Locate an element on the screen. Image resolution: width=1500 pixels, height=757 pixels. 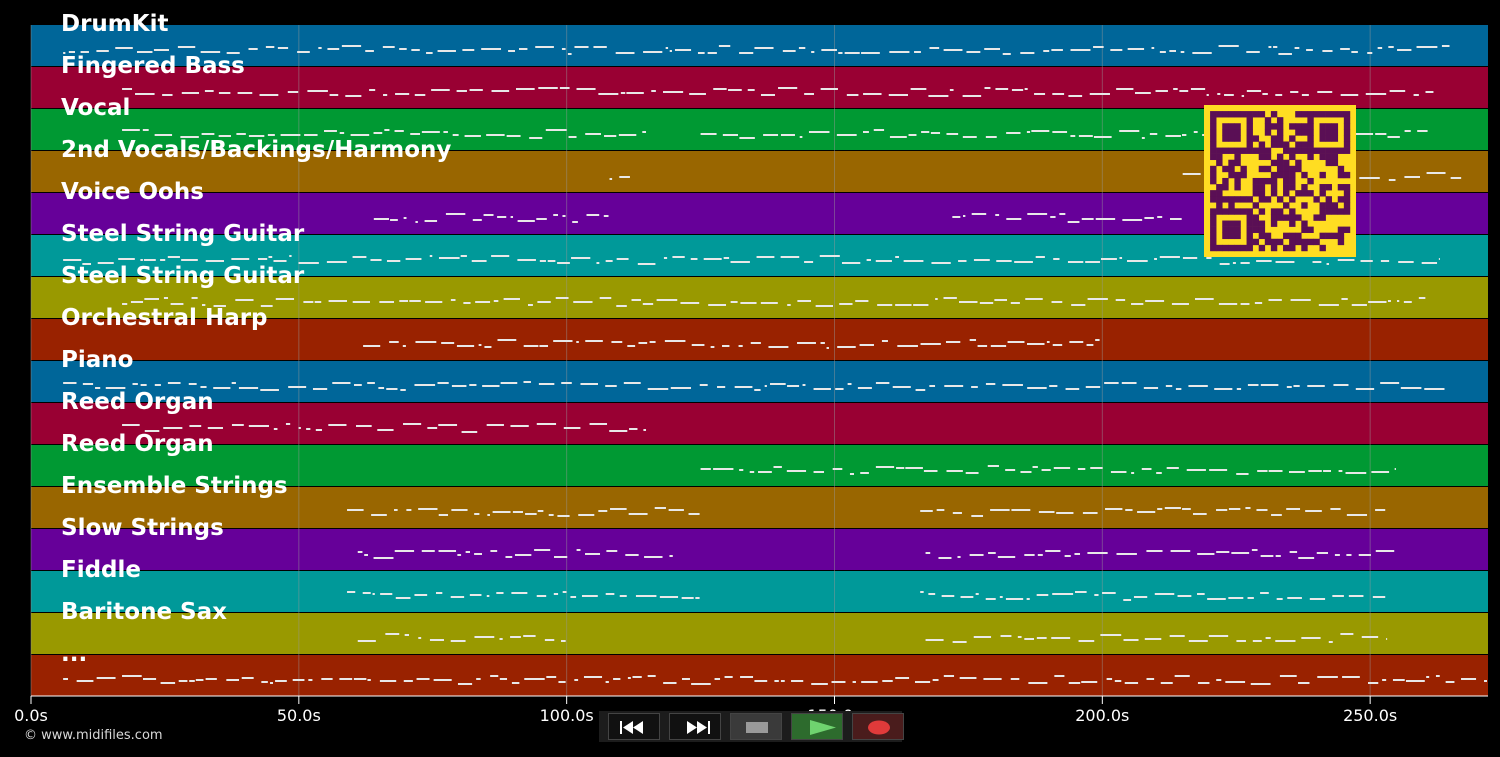
record-icon is located at coordinates (879, 727).